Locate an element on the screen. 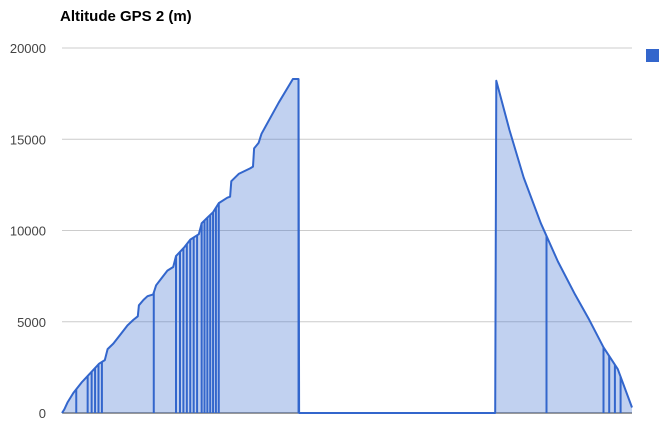  y-tick-label: 20000 is located at coordinates (28, 48).